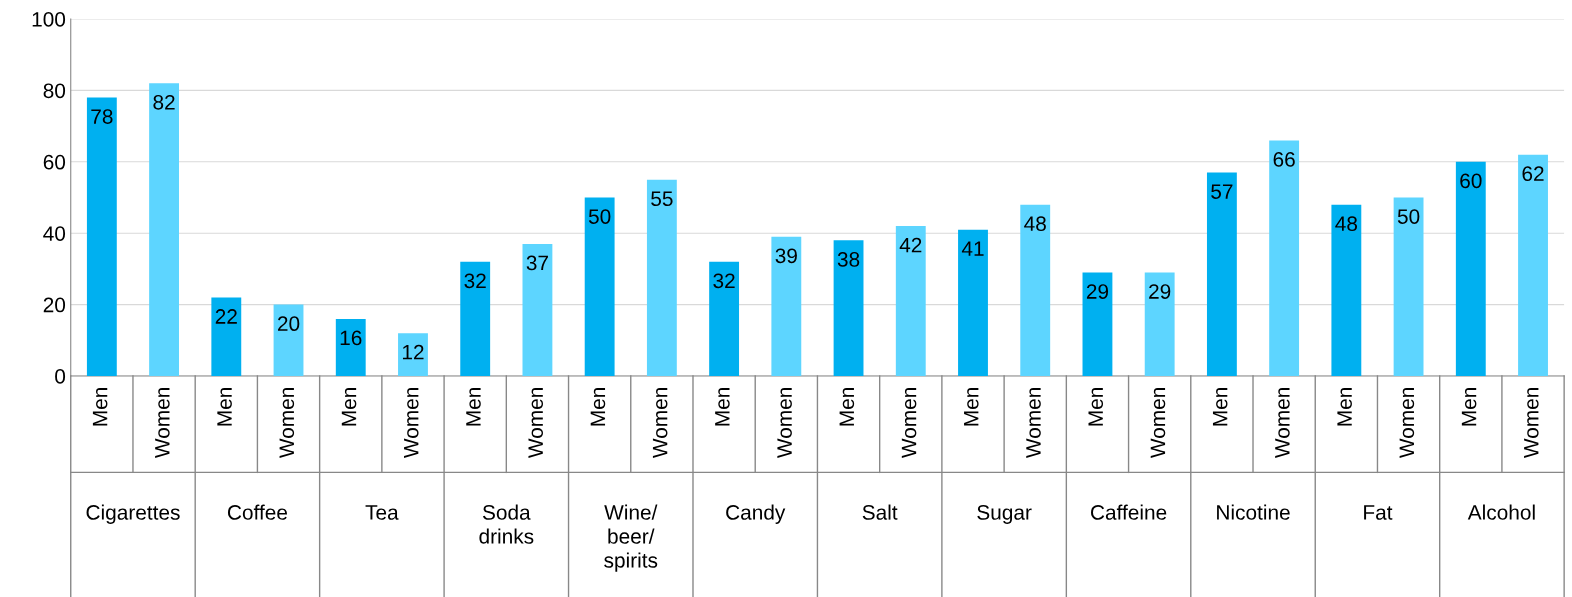 Image resolution: width=1572 pixels, height=597 pixels. What do you see at coordinates (382, 512) in the screenshot?
I see `x-tick-label: Tea` at bounding box center [382, 512].